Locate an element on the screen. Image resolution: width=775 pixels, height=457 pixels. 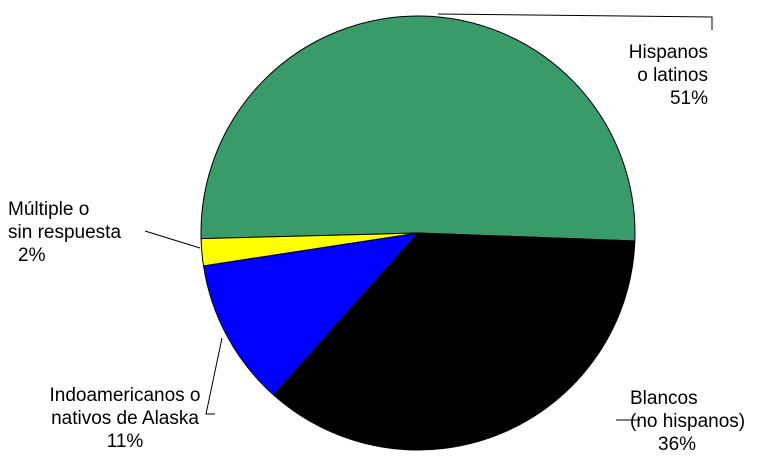
slice-name-line-indo: nativos de Alaska is located at coordinates (125, 418).